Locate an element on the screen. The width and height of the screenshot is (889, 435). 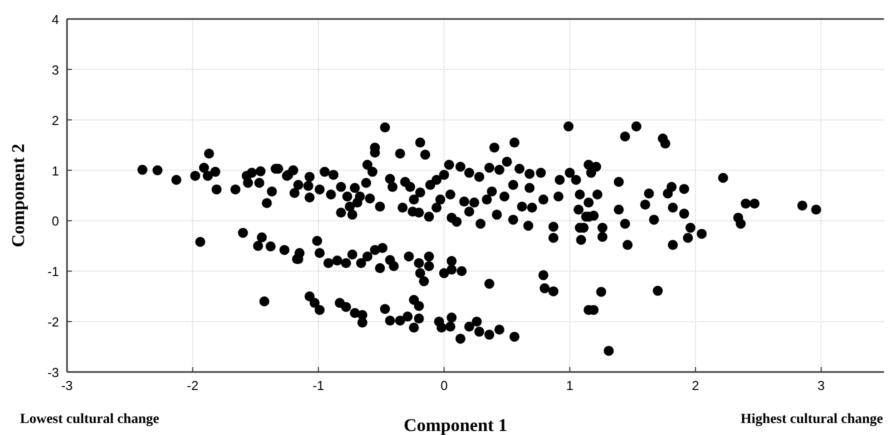
x-tick-label: 0 is located at coordinates (444, 385).